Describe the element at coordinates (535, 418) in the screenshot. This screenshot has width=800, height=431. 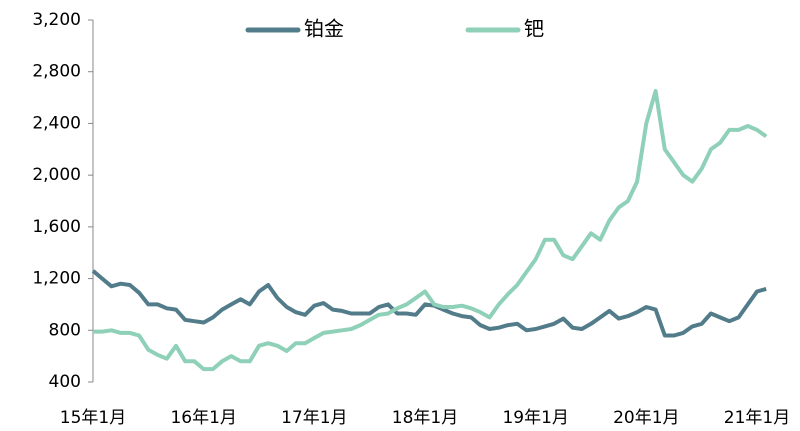
I see `x-tick-label: 19年1月` at that location.